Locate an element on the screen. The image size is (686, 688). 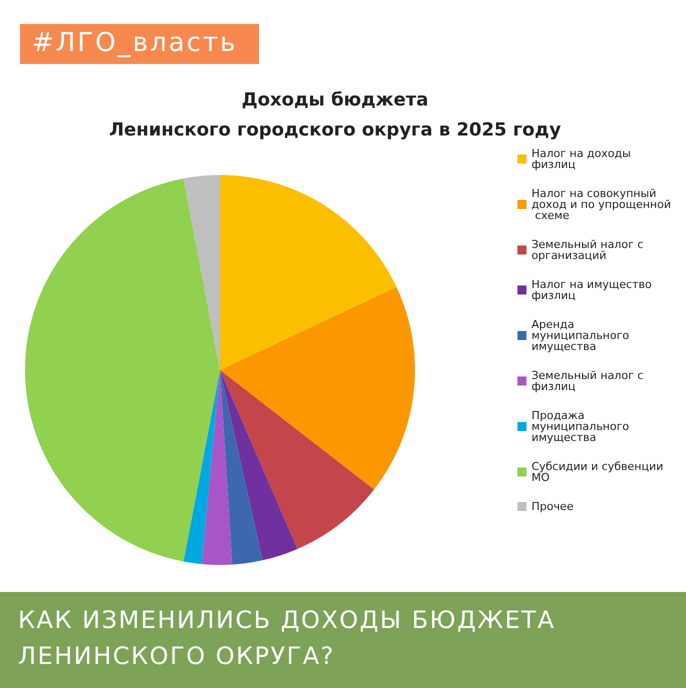
legend-label: Земельный налог с организаций is located at coordinates (589, 250).